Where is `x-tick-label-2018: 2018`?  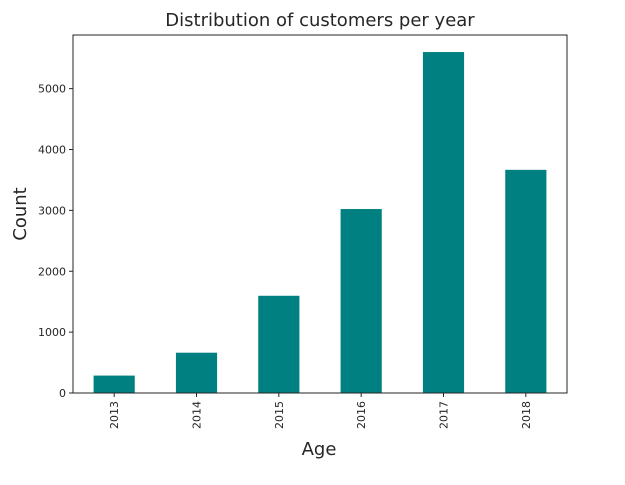
x-tick-label-2018: 2018 is located at coordinates (526, 415).